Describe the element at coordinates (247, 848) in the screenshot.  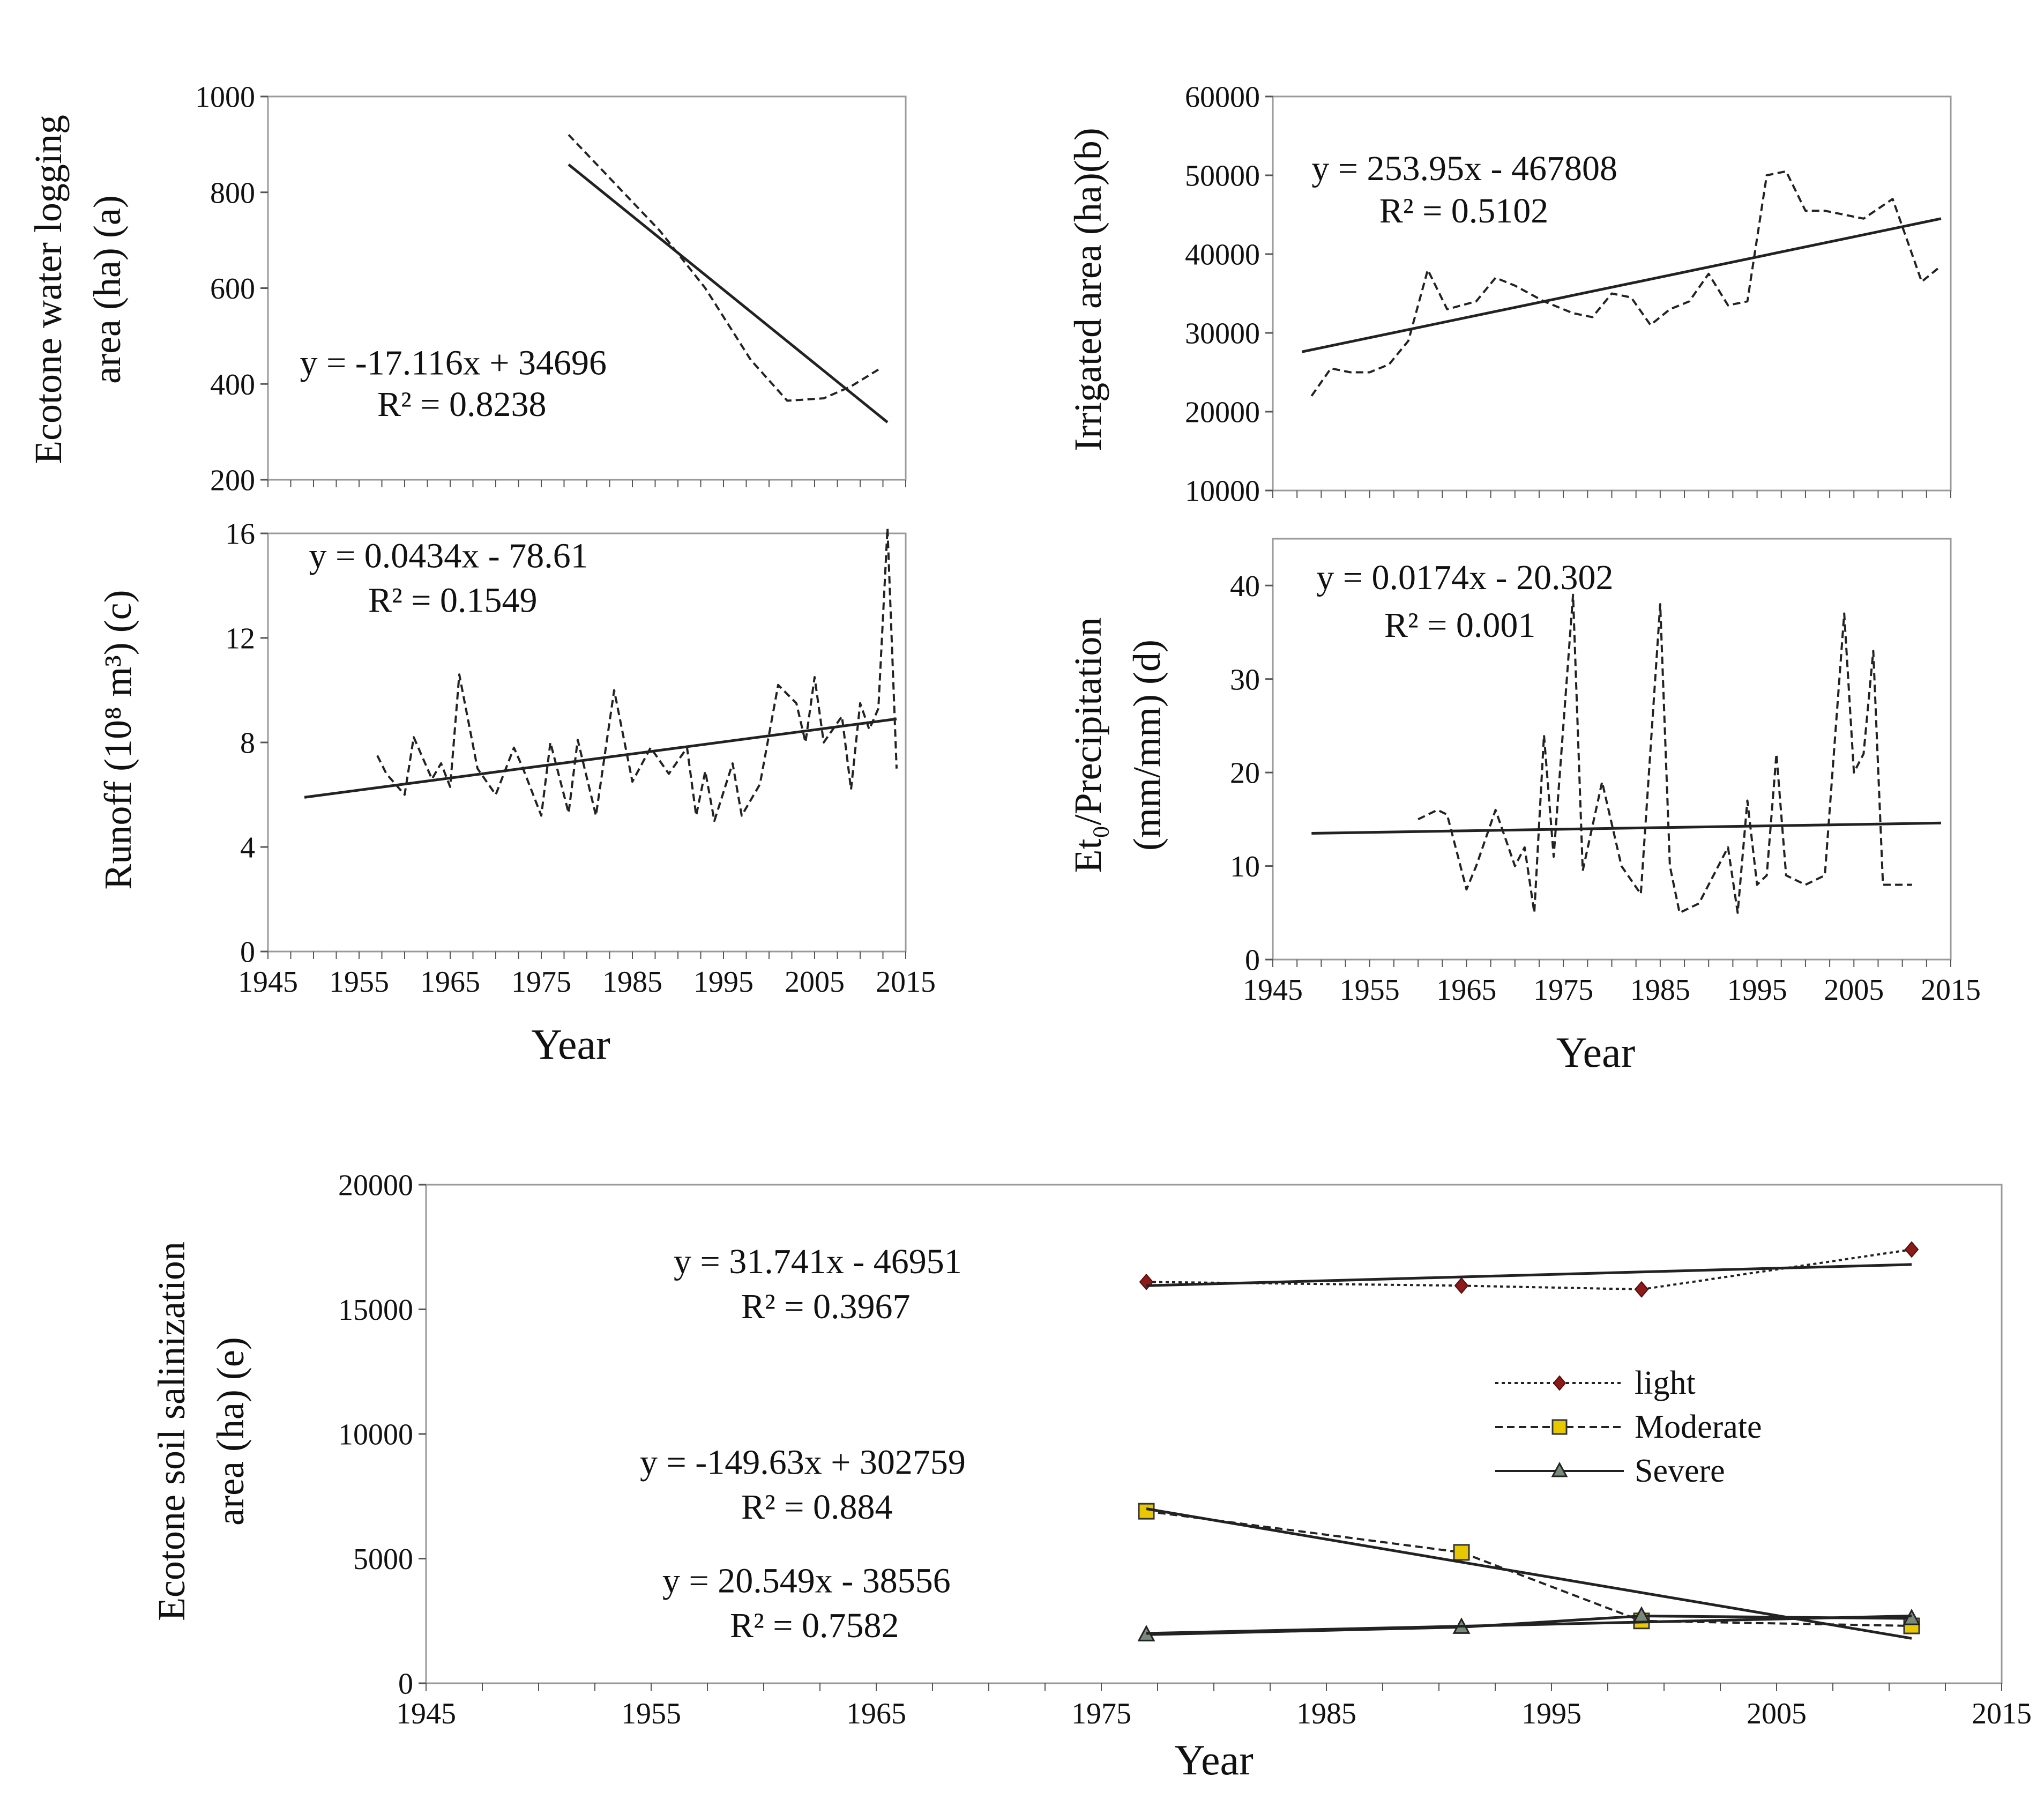
I see `y-tick-label: 4` at that location.